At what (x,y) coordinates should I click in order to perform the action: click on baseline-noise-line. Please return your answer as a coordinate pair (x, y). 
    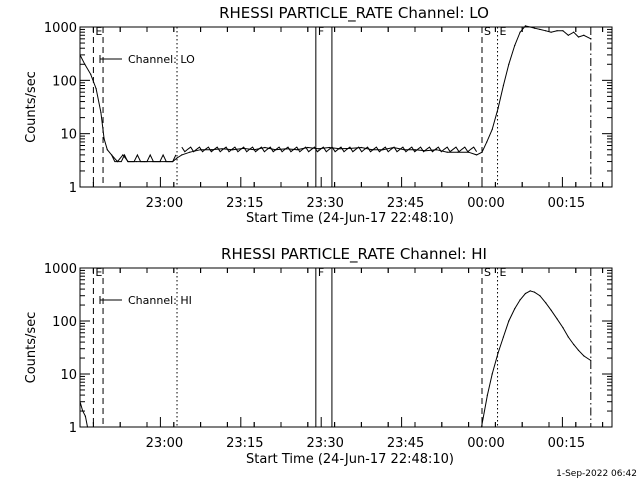
    Looking at the image, I should click on (329, 149).